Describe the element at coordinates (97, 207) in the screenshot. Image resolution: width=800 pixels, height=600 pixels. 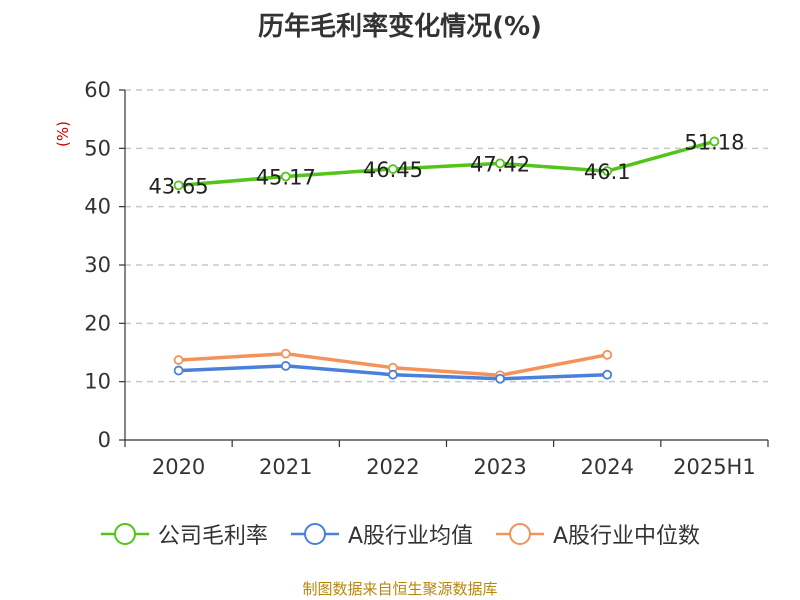
I see `y-tick-label: 40` at that location.